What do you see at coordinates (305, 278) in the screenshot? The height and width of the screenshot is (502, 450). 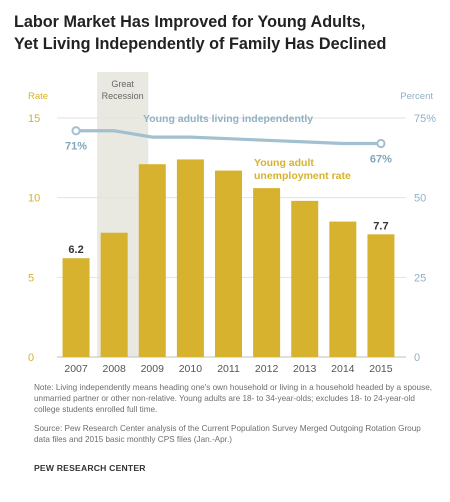 I see `bar-2013` at bounding box center [305, 278].